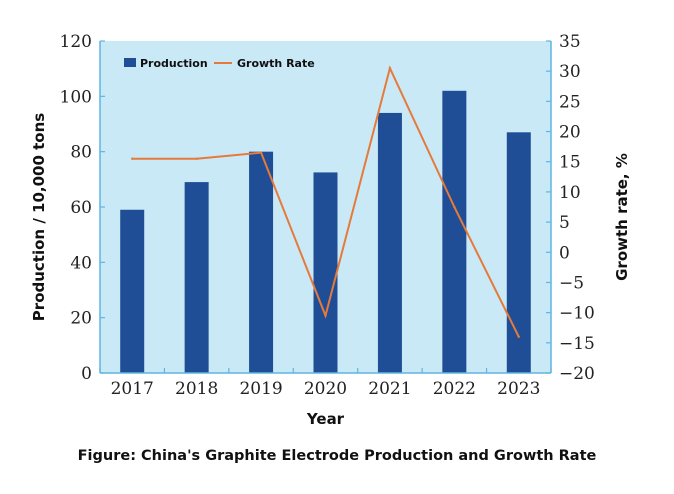 This screenshot has height=494, width=674. What do you see at coordinates (577, 314) in the screenshot?
I see `right-tick-label: −10` at bounding box center [577, 314].